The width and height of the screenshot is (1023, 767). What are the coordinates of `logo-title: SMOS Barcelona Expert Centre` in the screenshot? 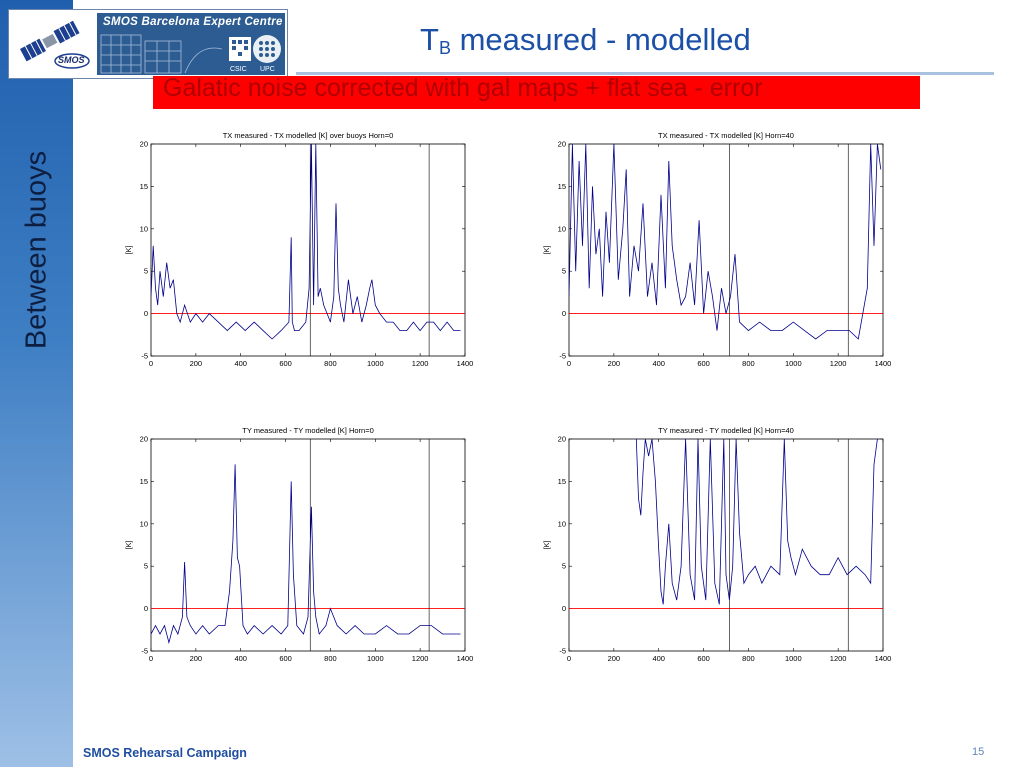 It's located at (193, 22).